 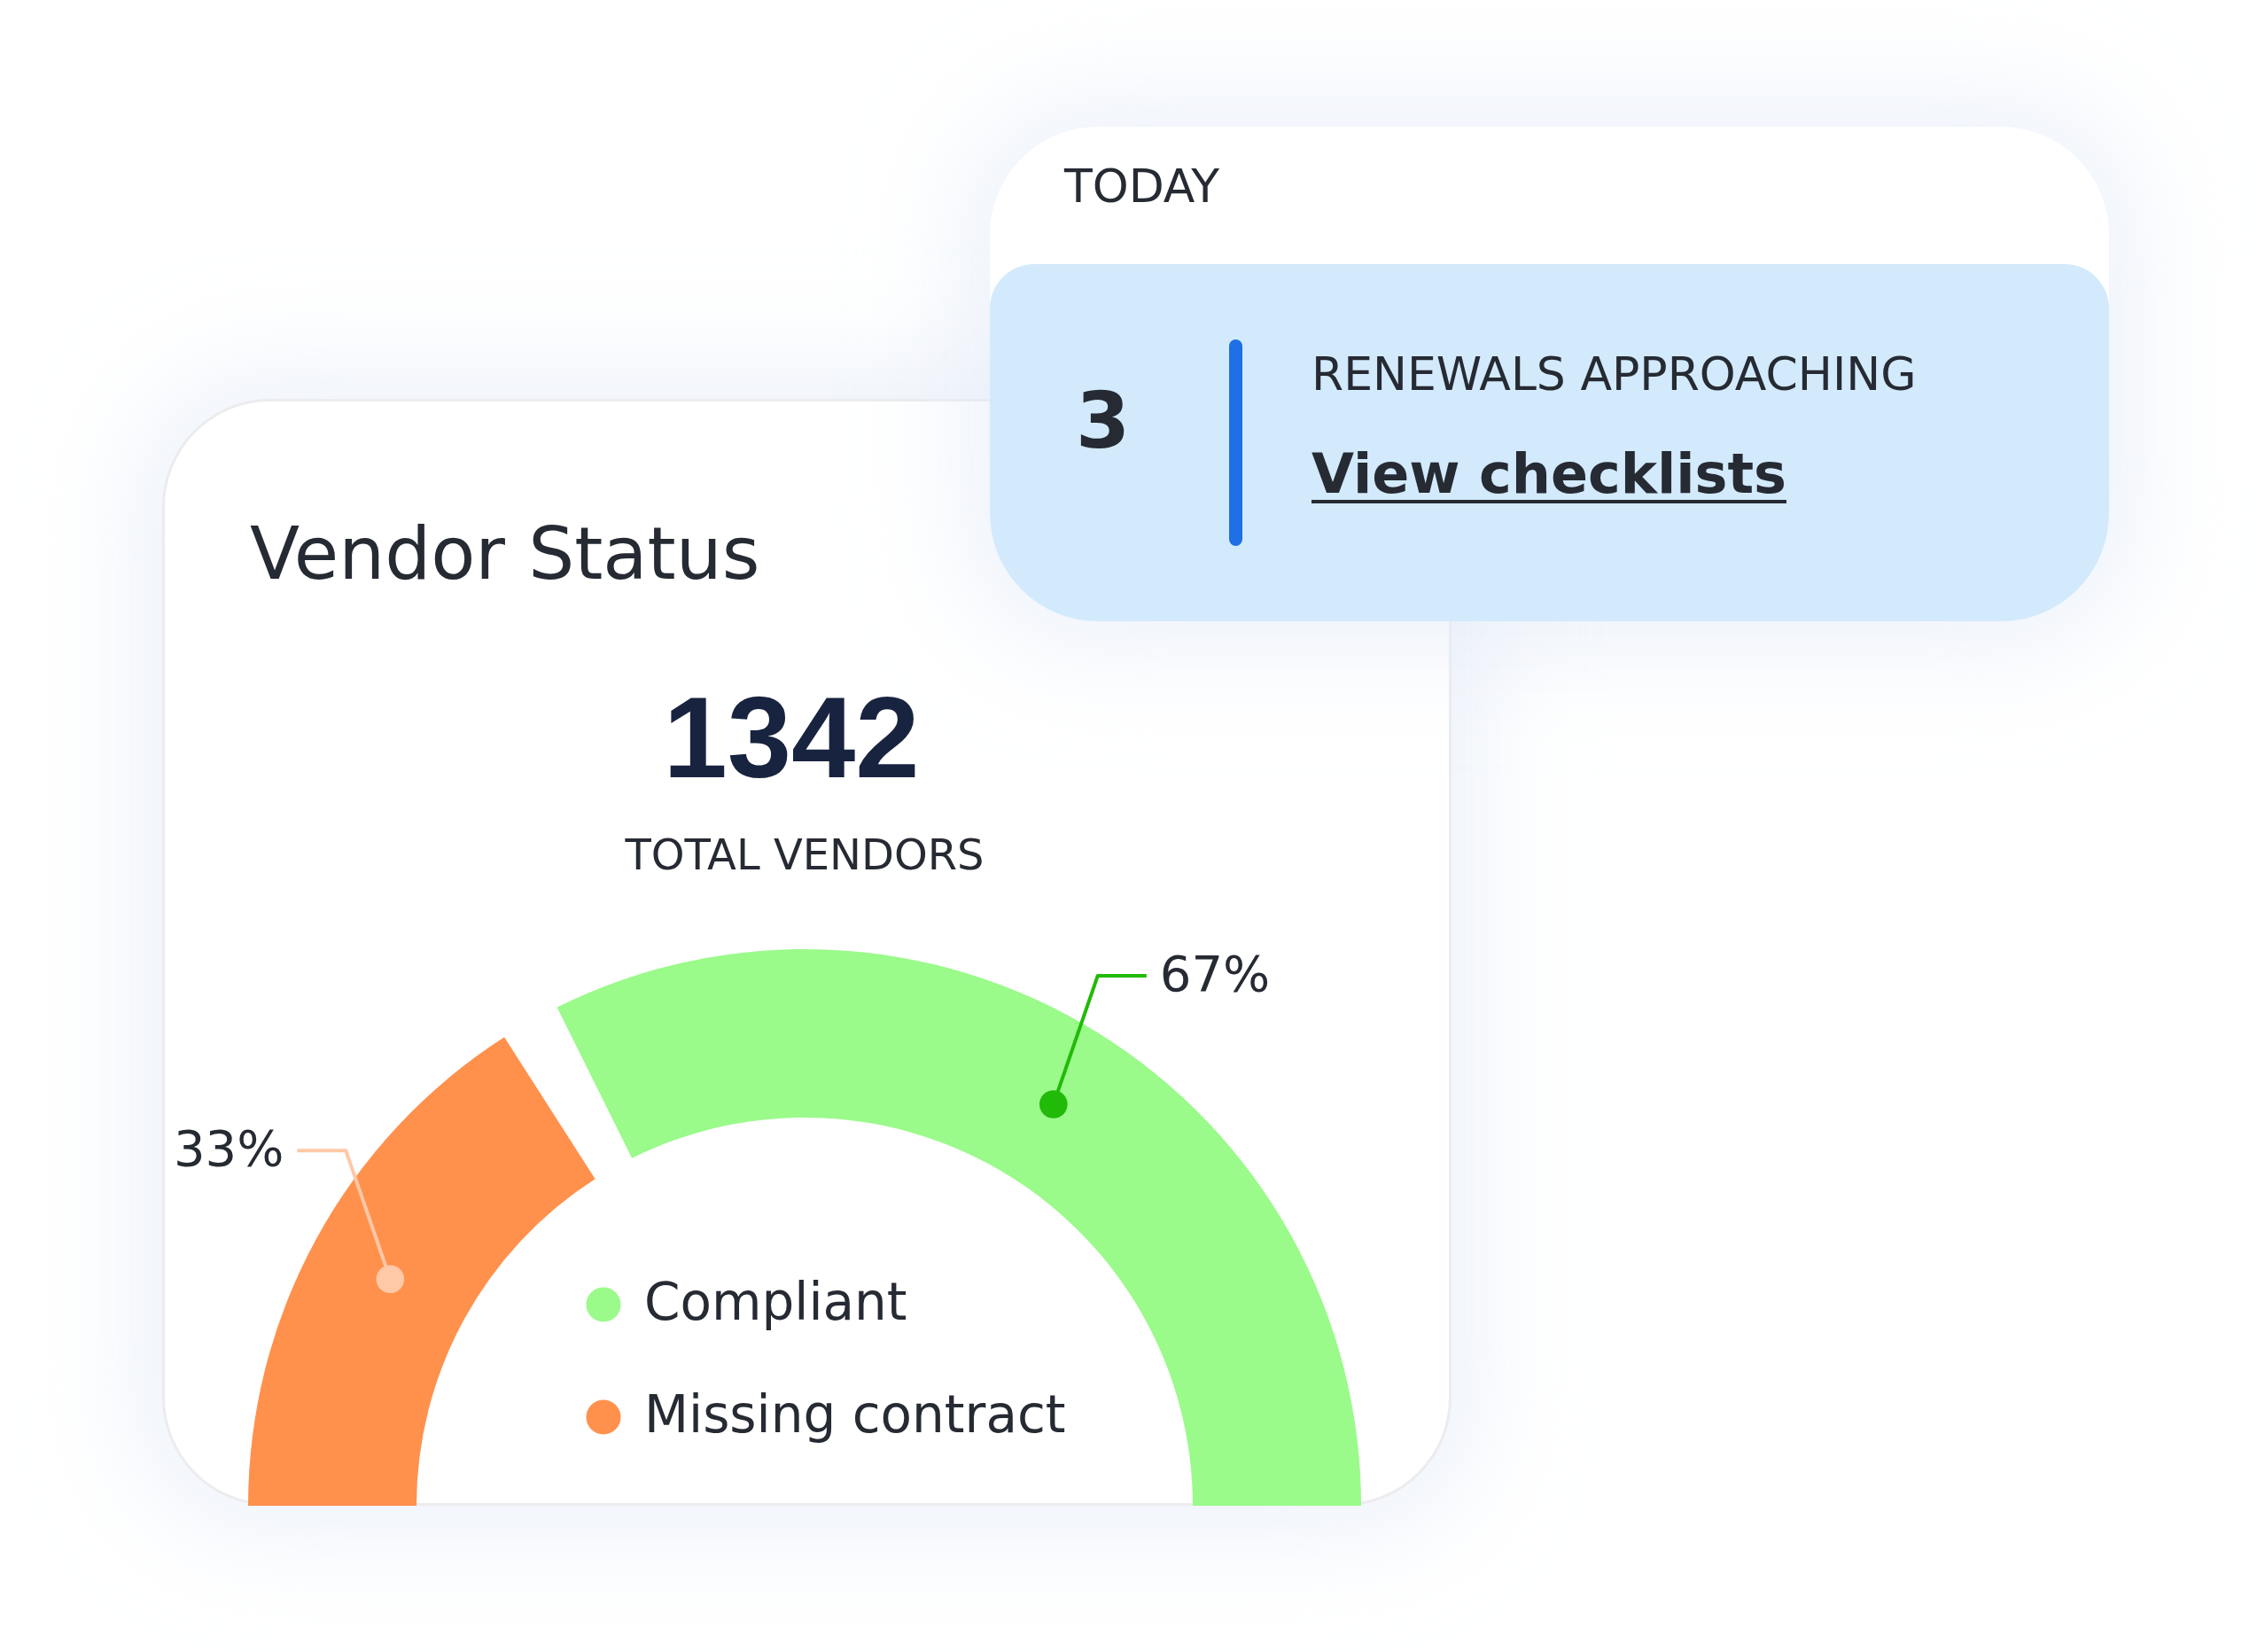 What do you see at coordinates (1614, 374) in the screenshot?
I see `text: RENEWALS APPROACHING` at bounding box center [1614, 374].